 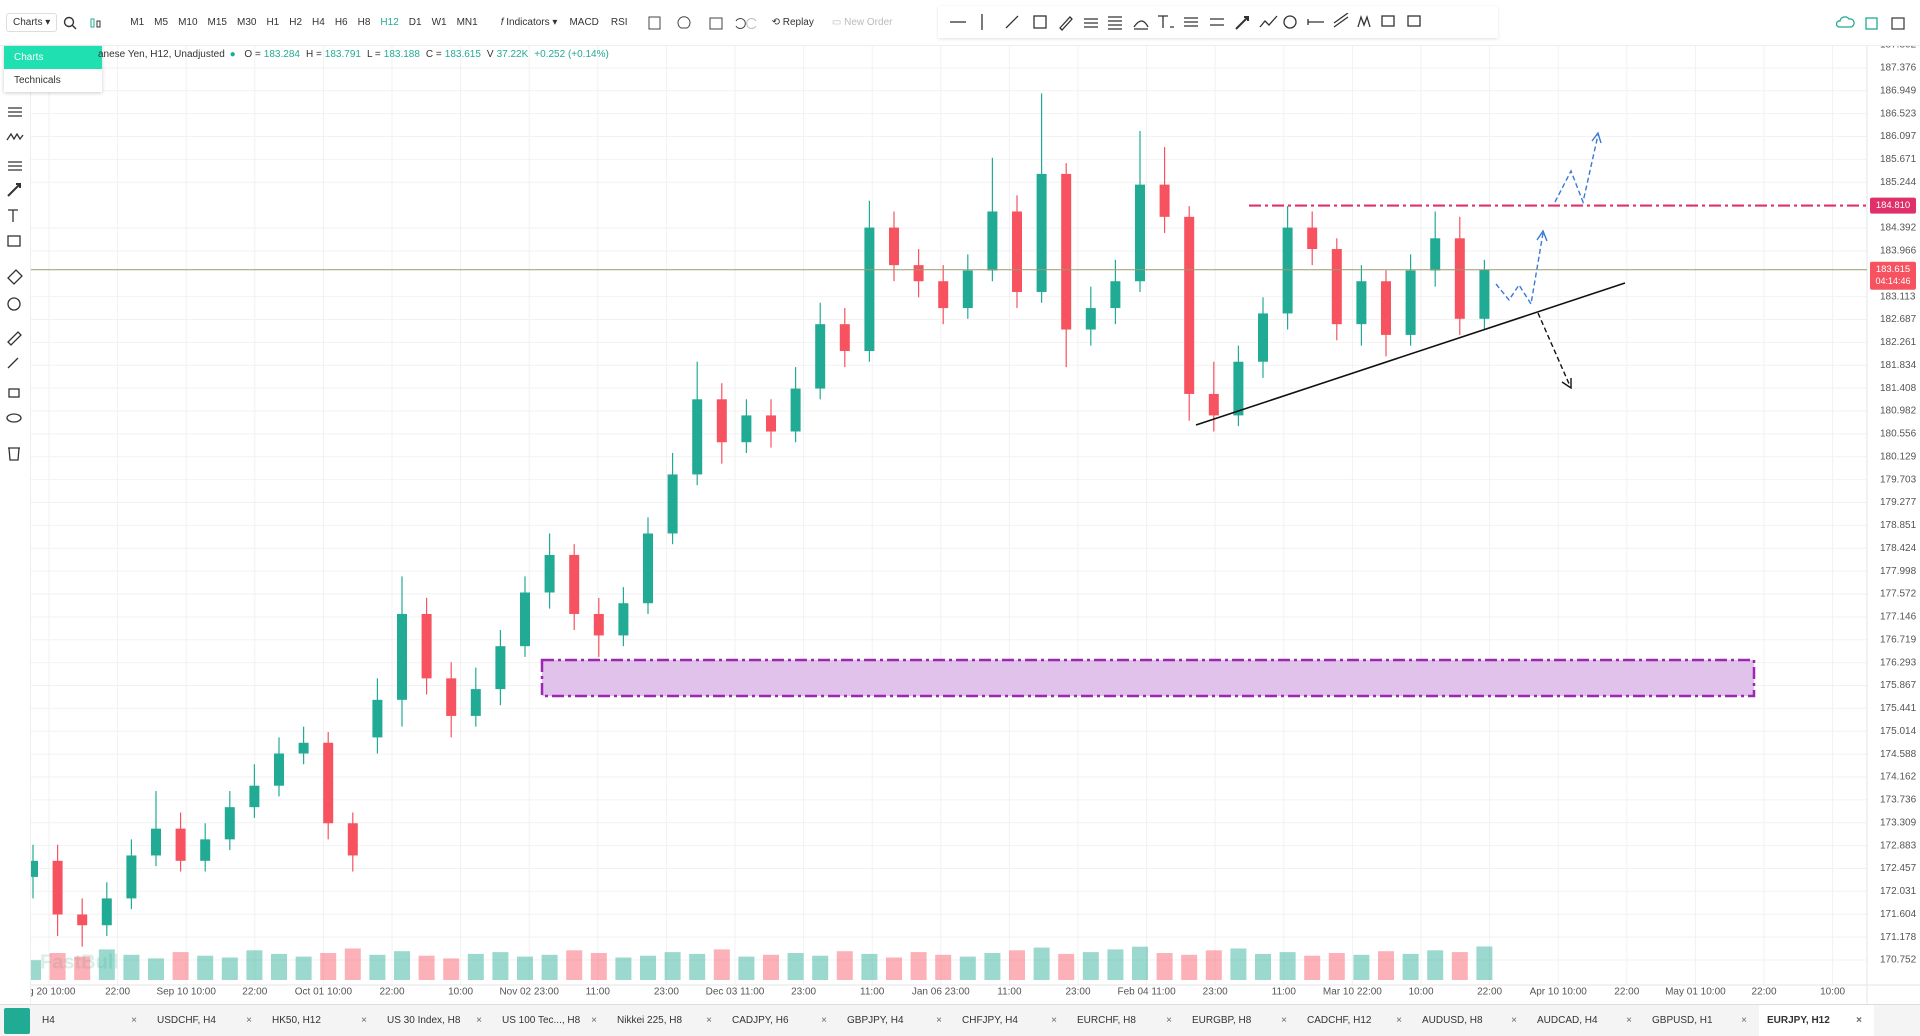 I want to click on tab: CADCHF, H12 ×, so click(x=1356, y=1020).